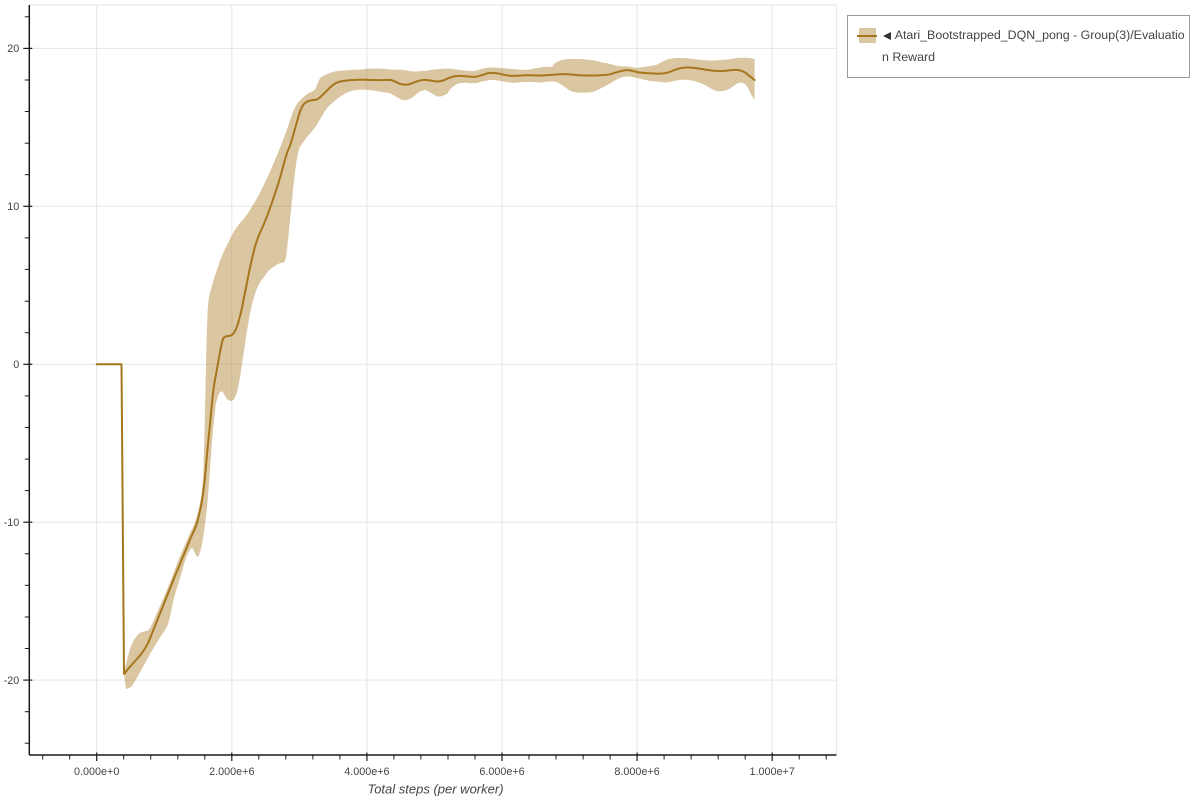  What do you see at coordinates (96, 772) in the screenshot?
I see `svg-text: 0.000e+0` at bounding box center [96, 772].